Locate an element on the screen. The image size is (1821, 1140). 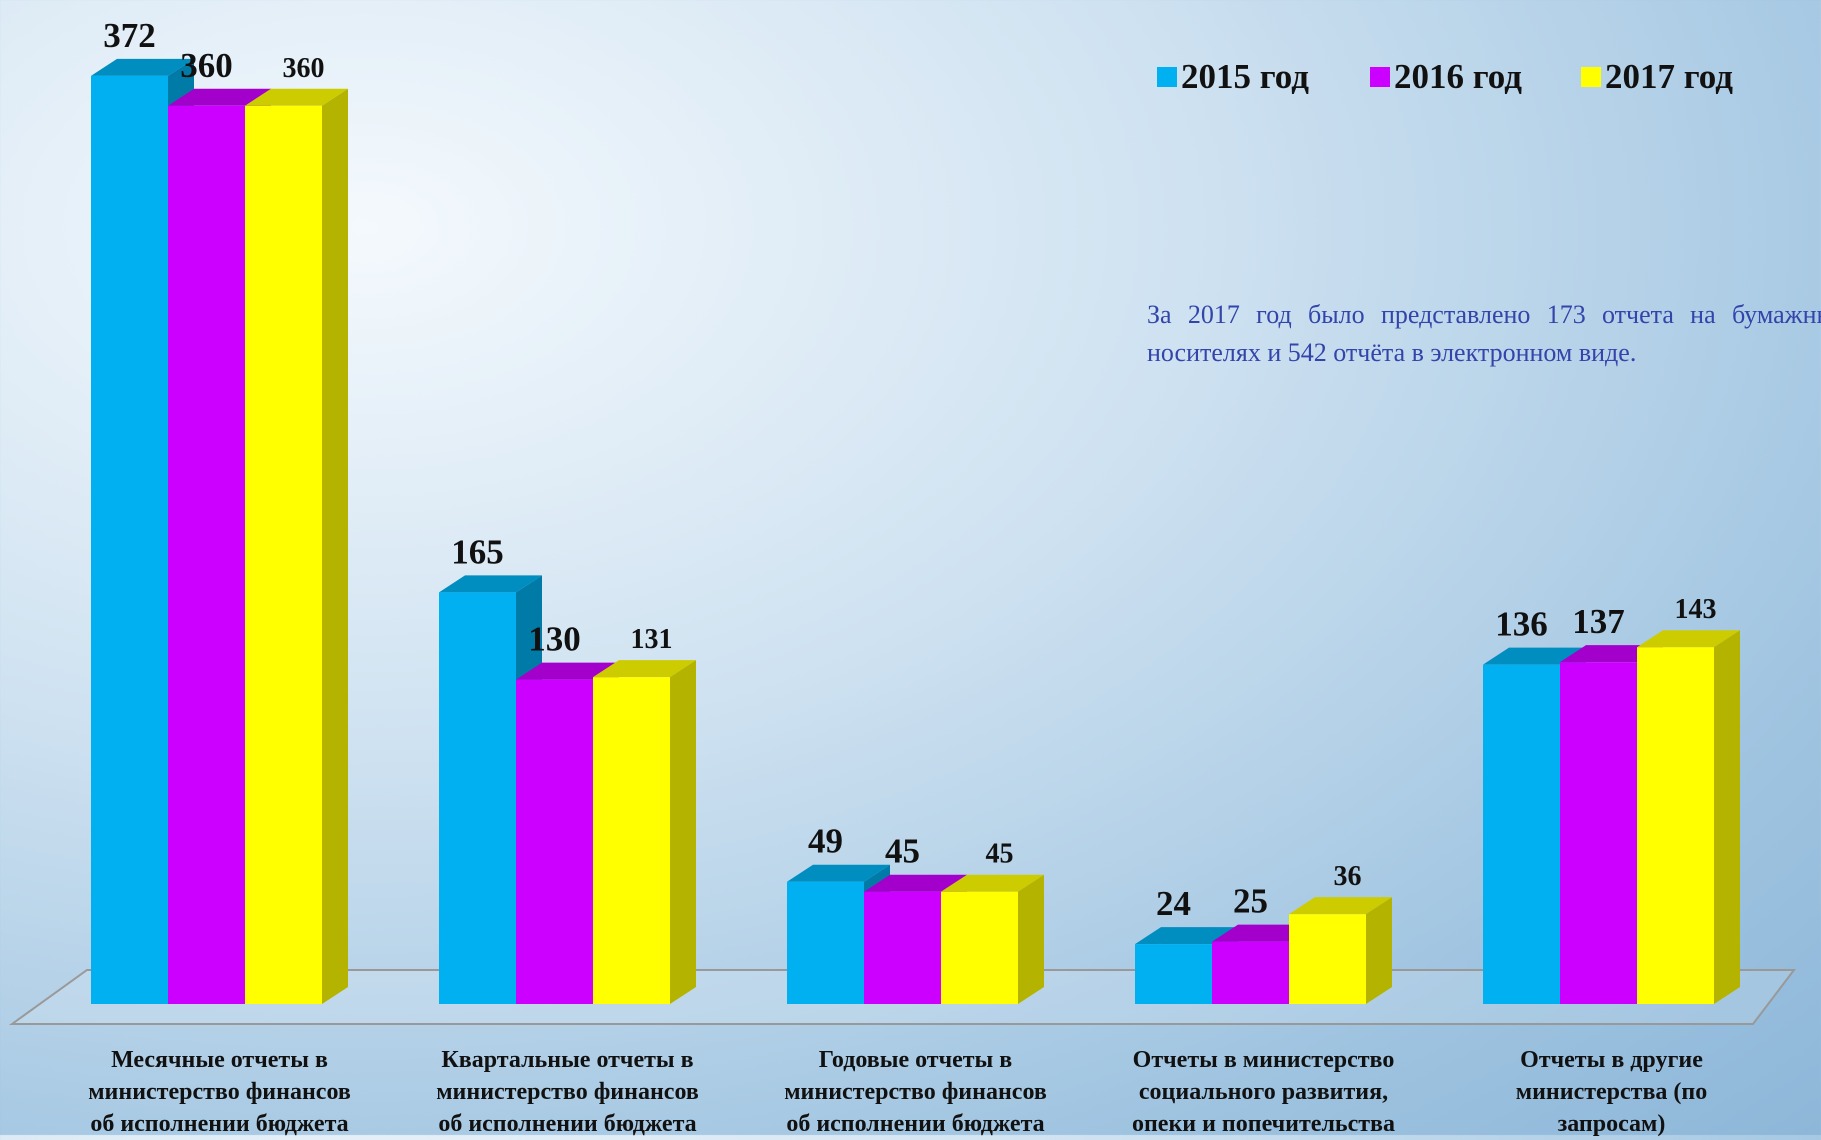
data-label: 130 is located at coordinates (554, 639).